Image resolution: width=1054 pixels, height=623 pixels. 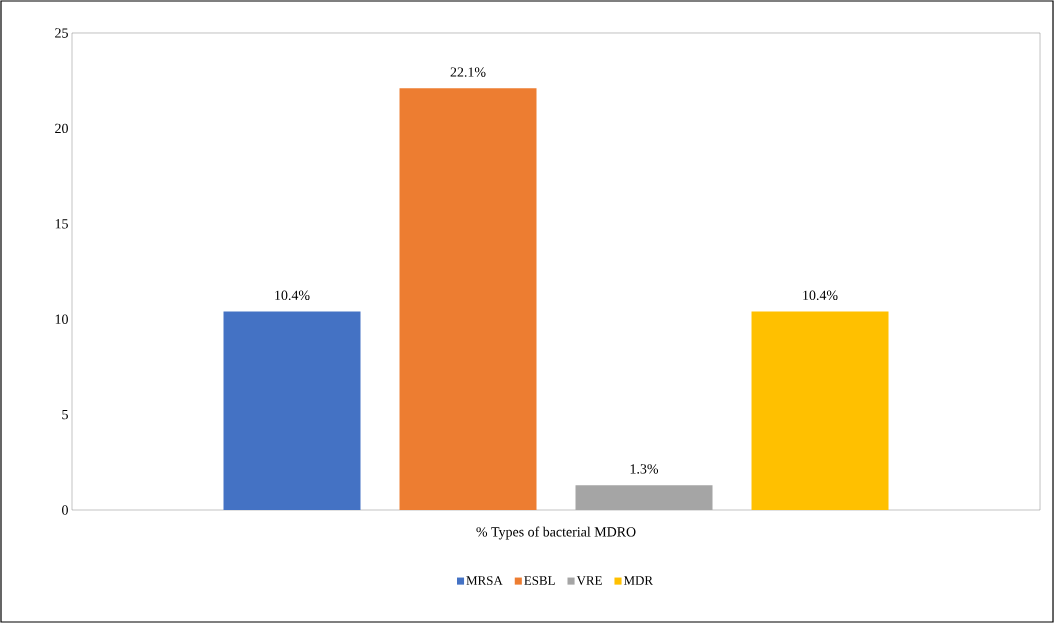 What do you see at coordinates (65, 414) in the screenshot?
I see `y-tick-label: 5` at bounding box center [65, 414].